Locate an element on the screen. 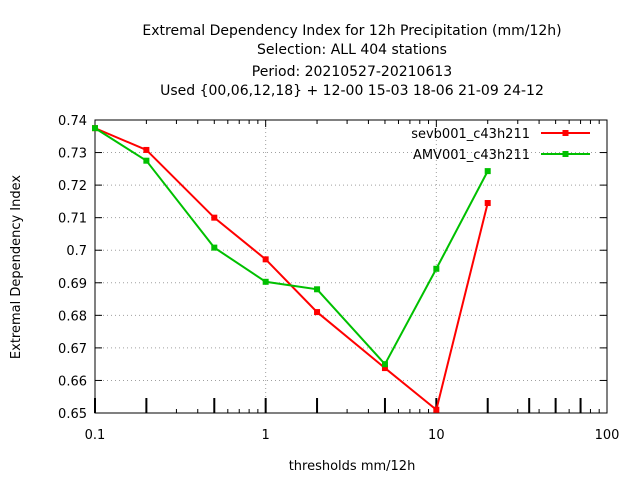  x-tick-label: 0.1 is located at coordinates (95, 435).